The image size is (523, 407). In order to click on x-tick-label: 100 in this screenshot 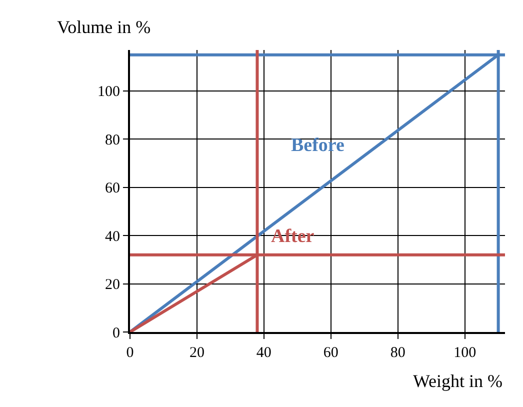, I will do `click(465, 353)`.